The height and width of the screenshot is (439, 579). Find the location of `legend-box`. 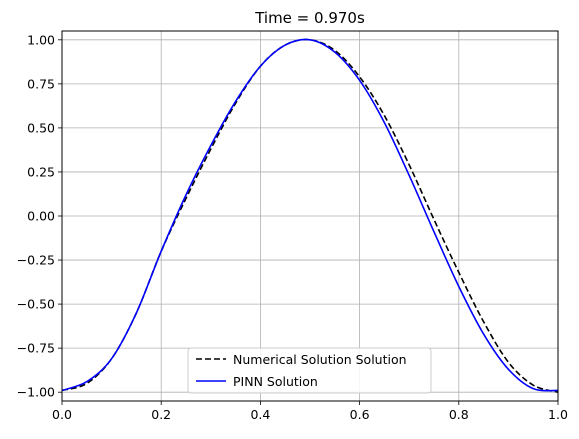

legend-box is located at coordinates (309, 370).